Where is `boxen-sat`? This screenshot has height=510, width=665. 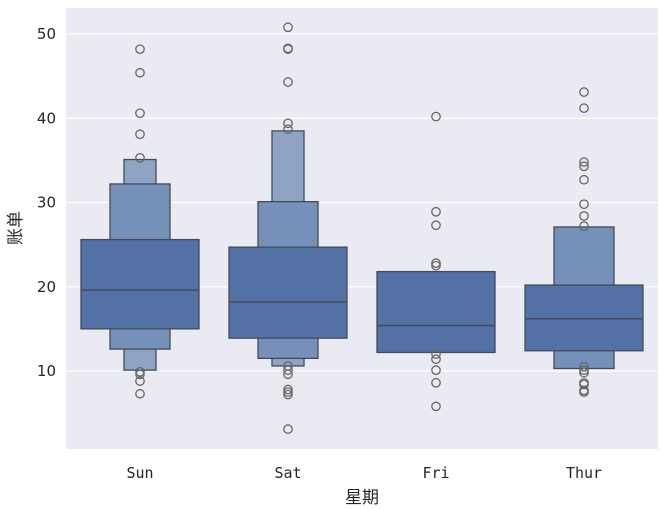 boxen-sat is located at coordinates (288, 248).